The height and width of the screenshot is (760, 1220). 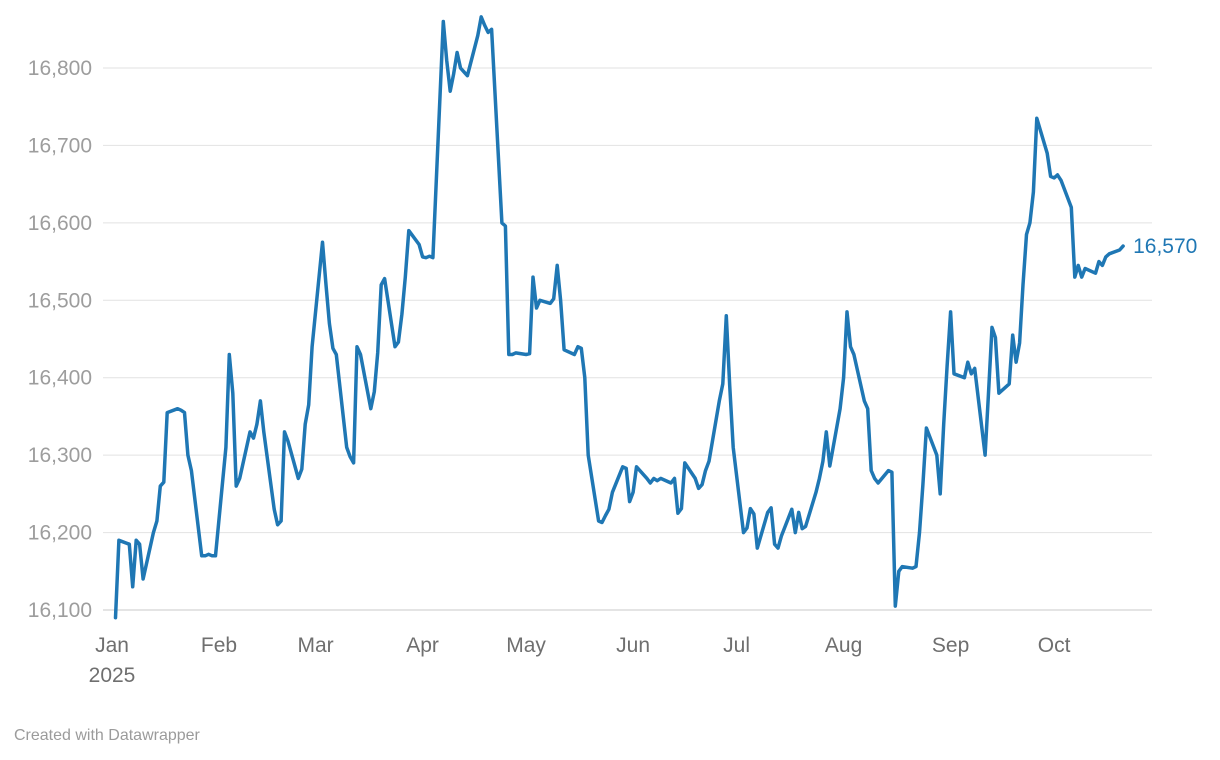 I want to click on y-axis-label: 16,400, so click(x=60, y=378).